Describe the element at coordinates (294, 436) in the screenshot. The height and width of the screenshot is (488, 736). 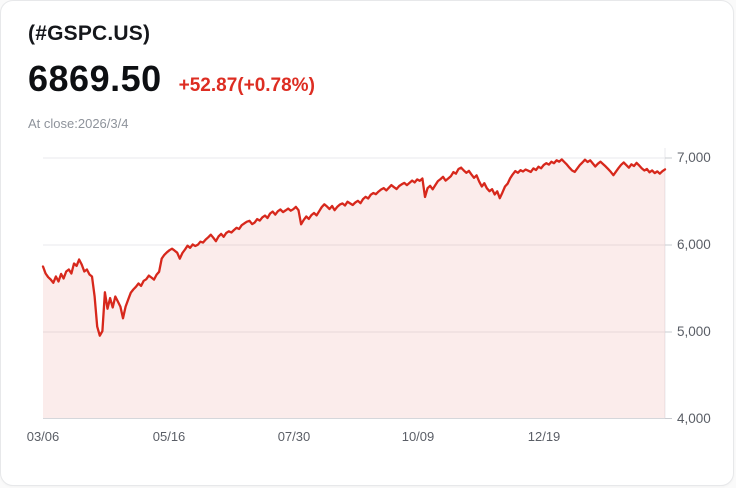
I see `x-axis-label: 07/30` at that location.